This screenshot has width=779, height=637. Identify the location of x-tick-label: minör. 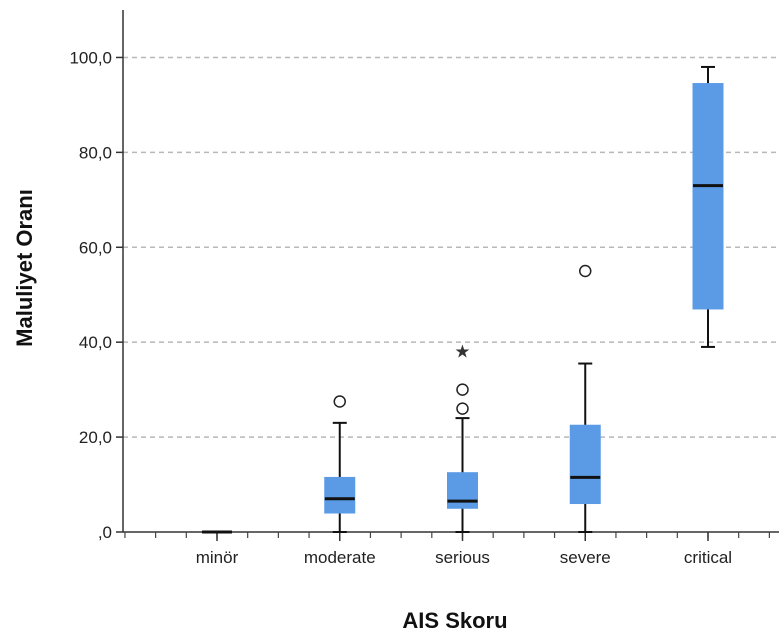
(217, 557).